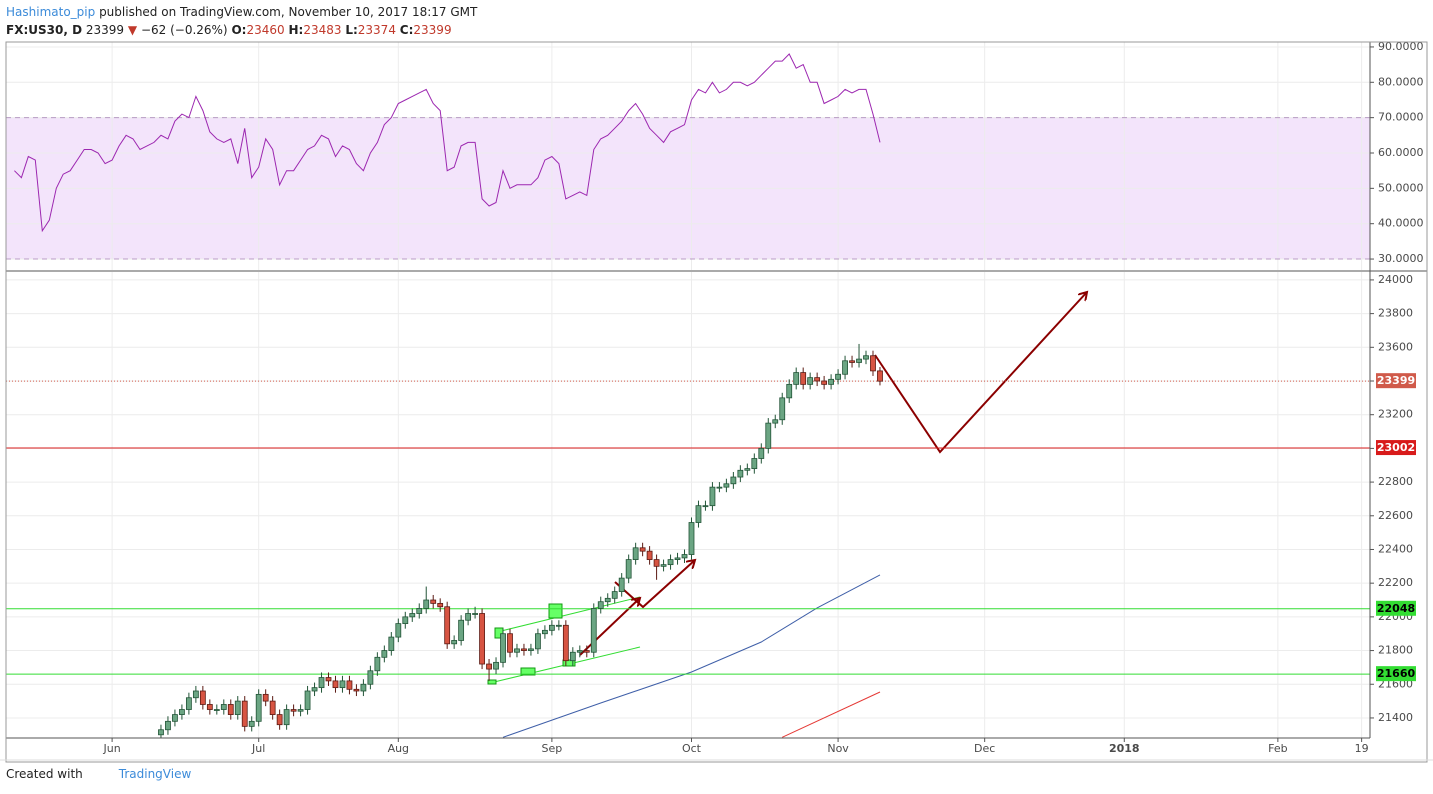  Describe the element at coordinates (432, 30) in the screenshot. I see `close: 23399` at that location.